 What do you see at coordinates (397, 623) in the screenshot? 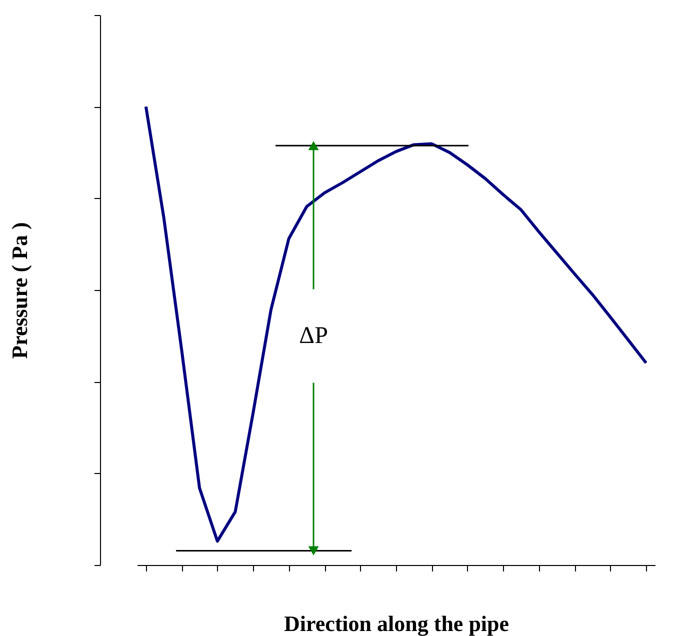
I see `x-axis-title: Direction along the pipe` at bounding box center [397, 623].